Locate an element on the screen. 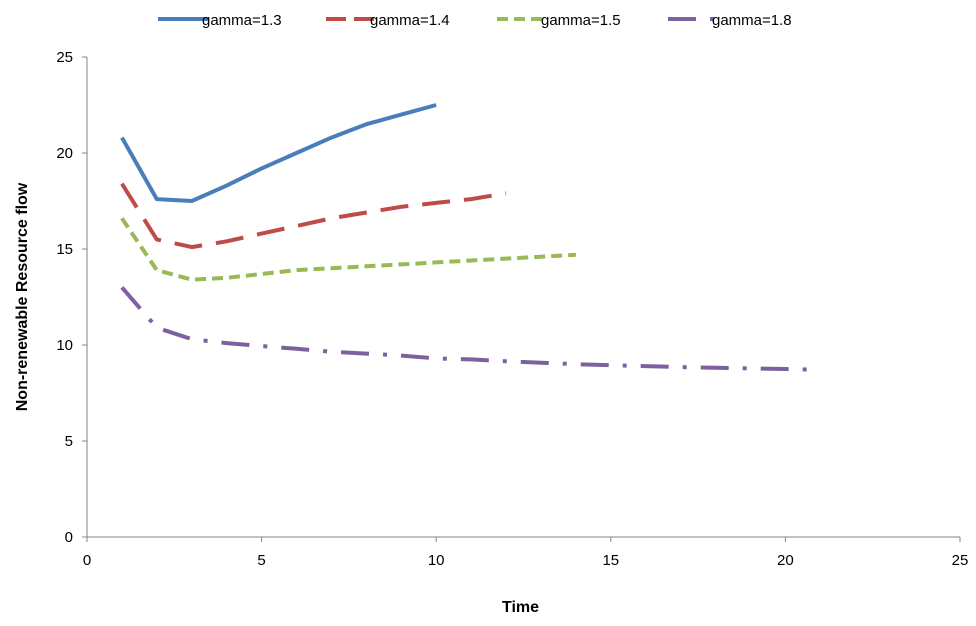  legend-label: gamma=1.5 is located at coordinates (581, 20).